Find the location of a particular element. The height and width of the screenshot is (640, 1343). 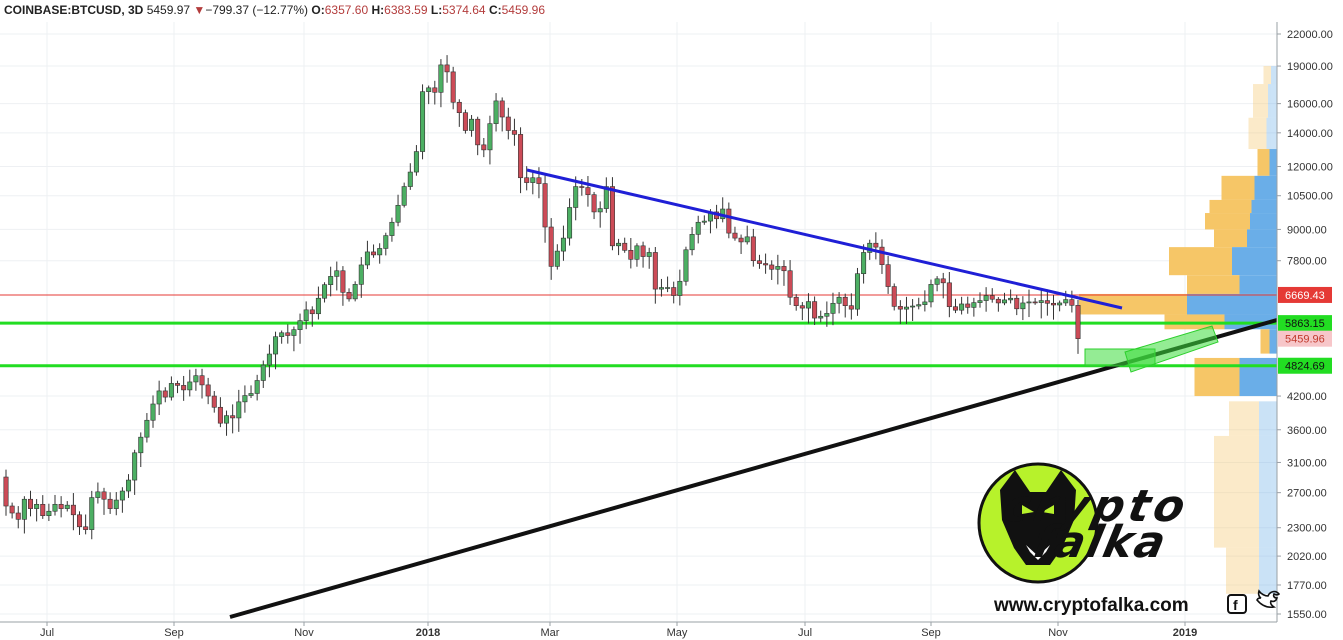

website-url: www.cryptofalka.com is located at coordinates (1091, 605).